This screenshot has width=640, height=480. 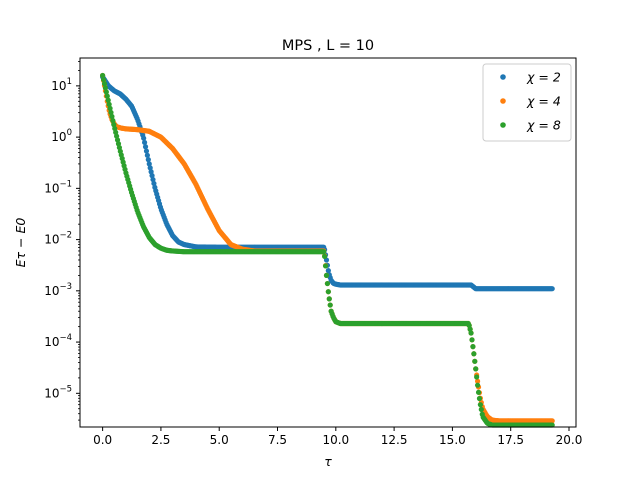 What do you see at coordinates (20, 243) in the screenshot?
I see `y-axis-label: Eτ − E0` at bounding box center [20, 243].